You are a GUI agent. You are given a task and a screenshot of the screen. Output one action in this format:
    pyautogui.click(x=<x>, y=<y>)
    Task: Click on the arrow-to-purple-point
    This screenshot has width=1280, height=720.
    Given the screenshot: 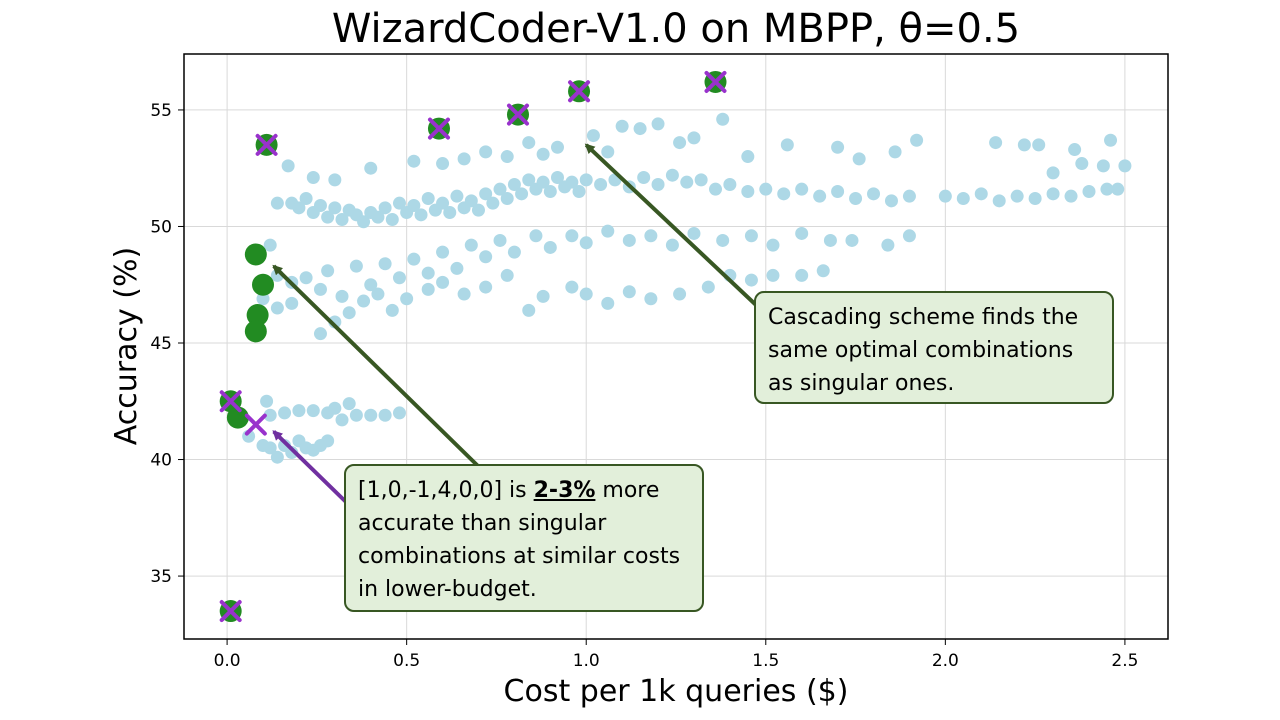 What is the action you would take?
    pyautogui.click(x=310, y=467)
    